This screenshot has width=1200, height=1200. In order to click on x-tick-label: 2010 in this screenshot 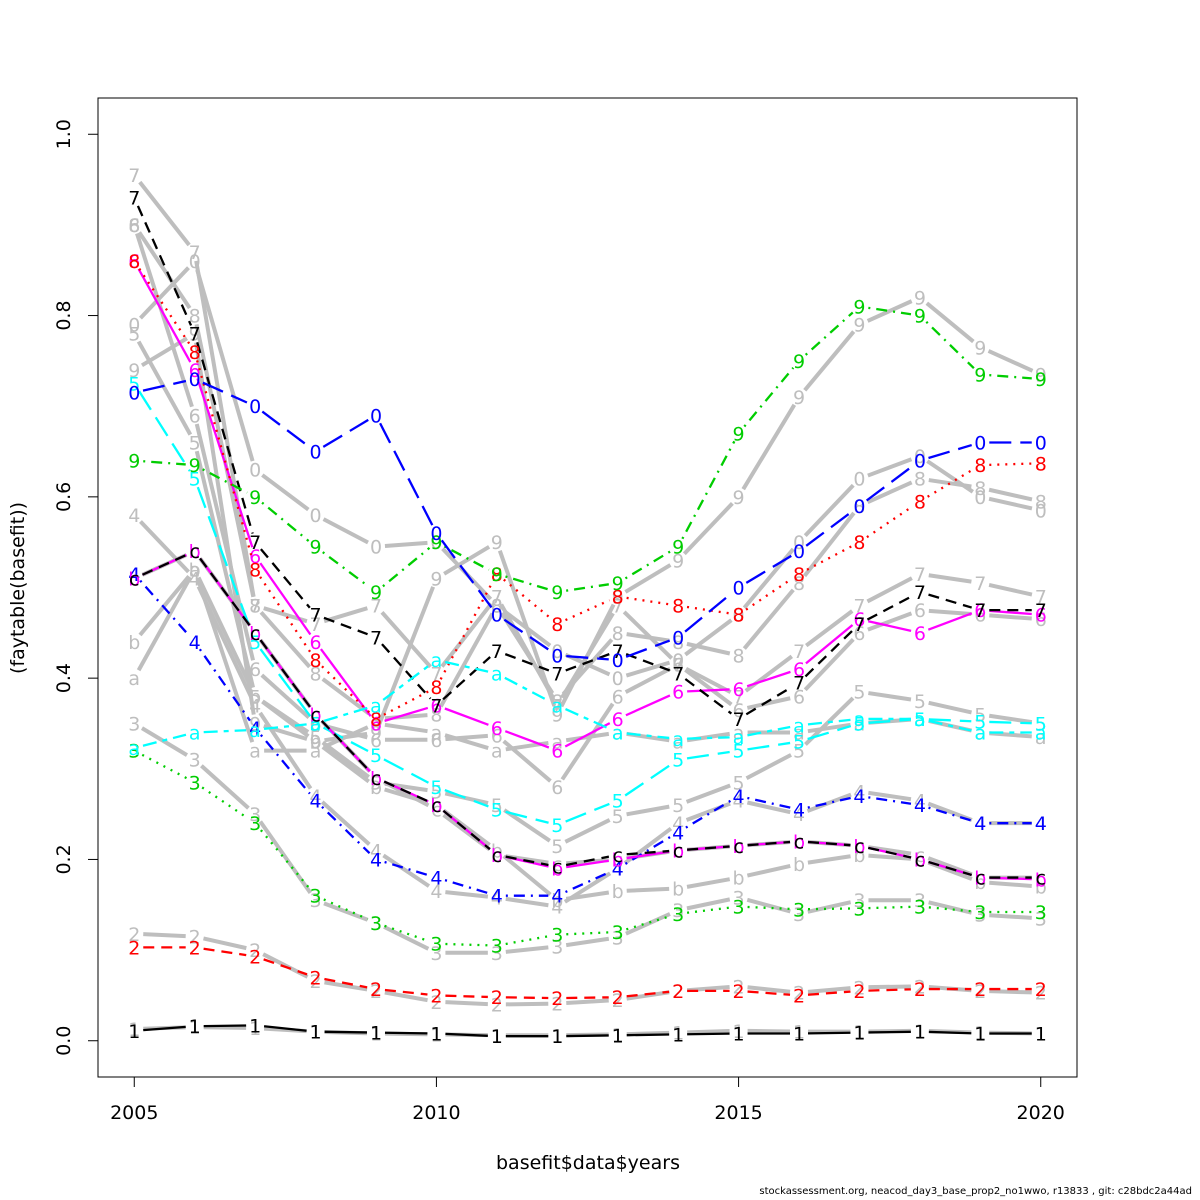, I will do `click(436, 1113)`.